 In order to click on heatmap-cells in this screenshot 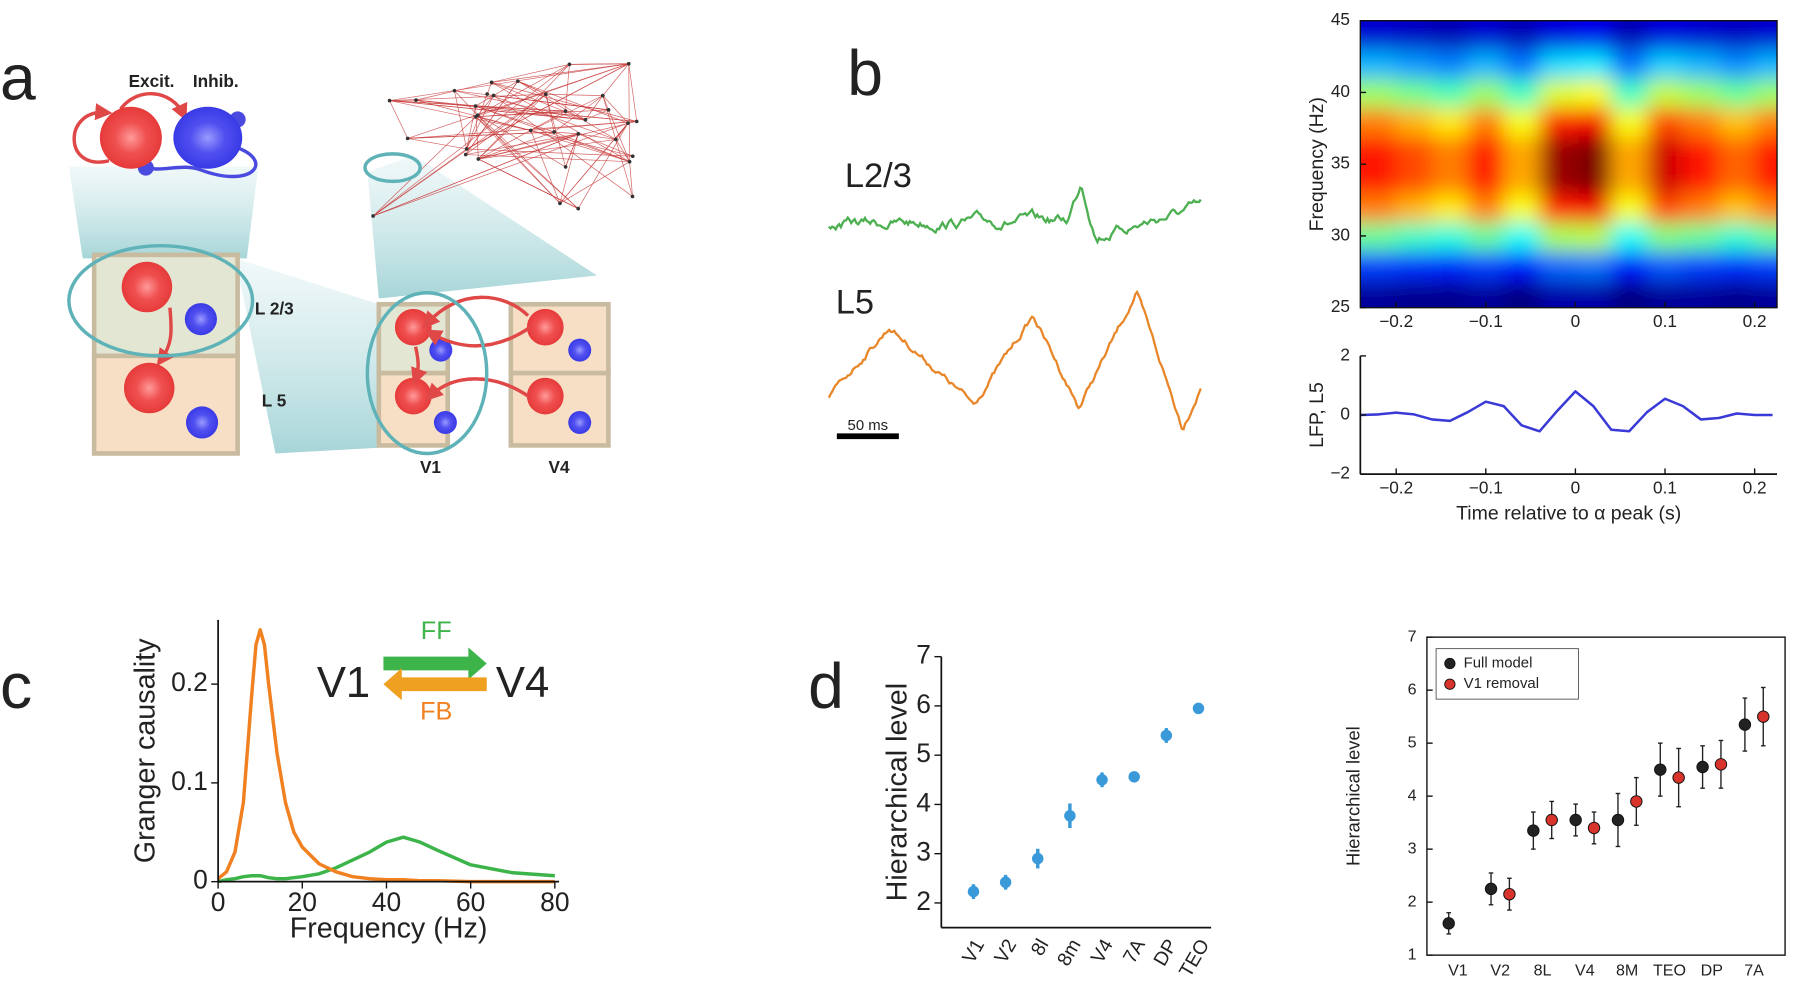, I will do `click(1569, 164)`.